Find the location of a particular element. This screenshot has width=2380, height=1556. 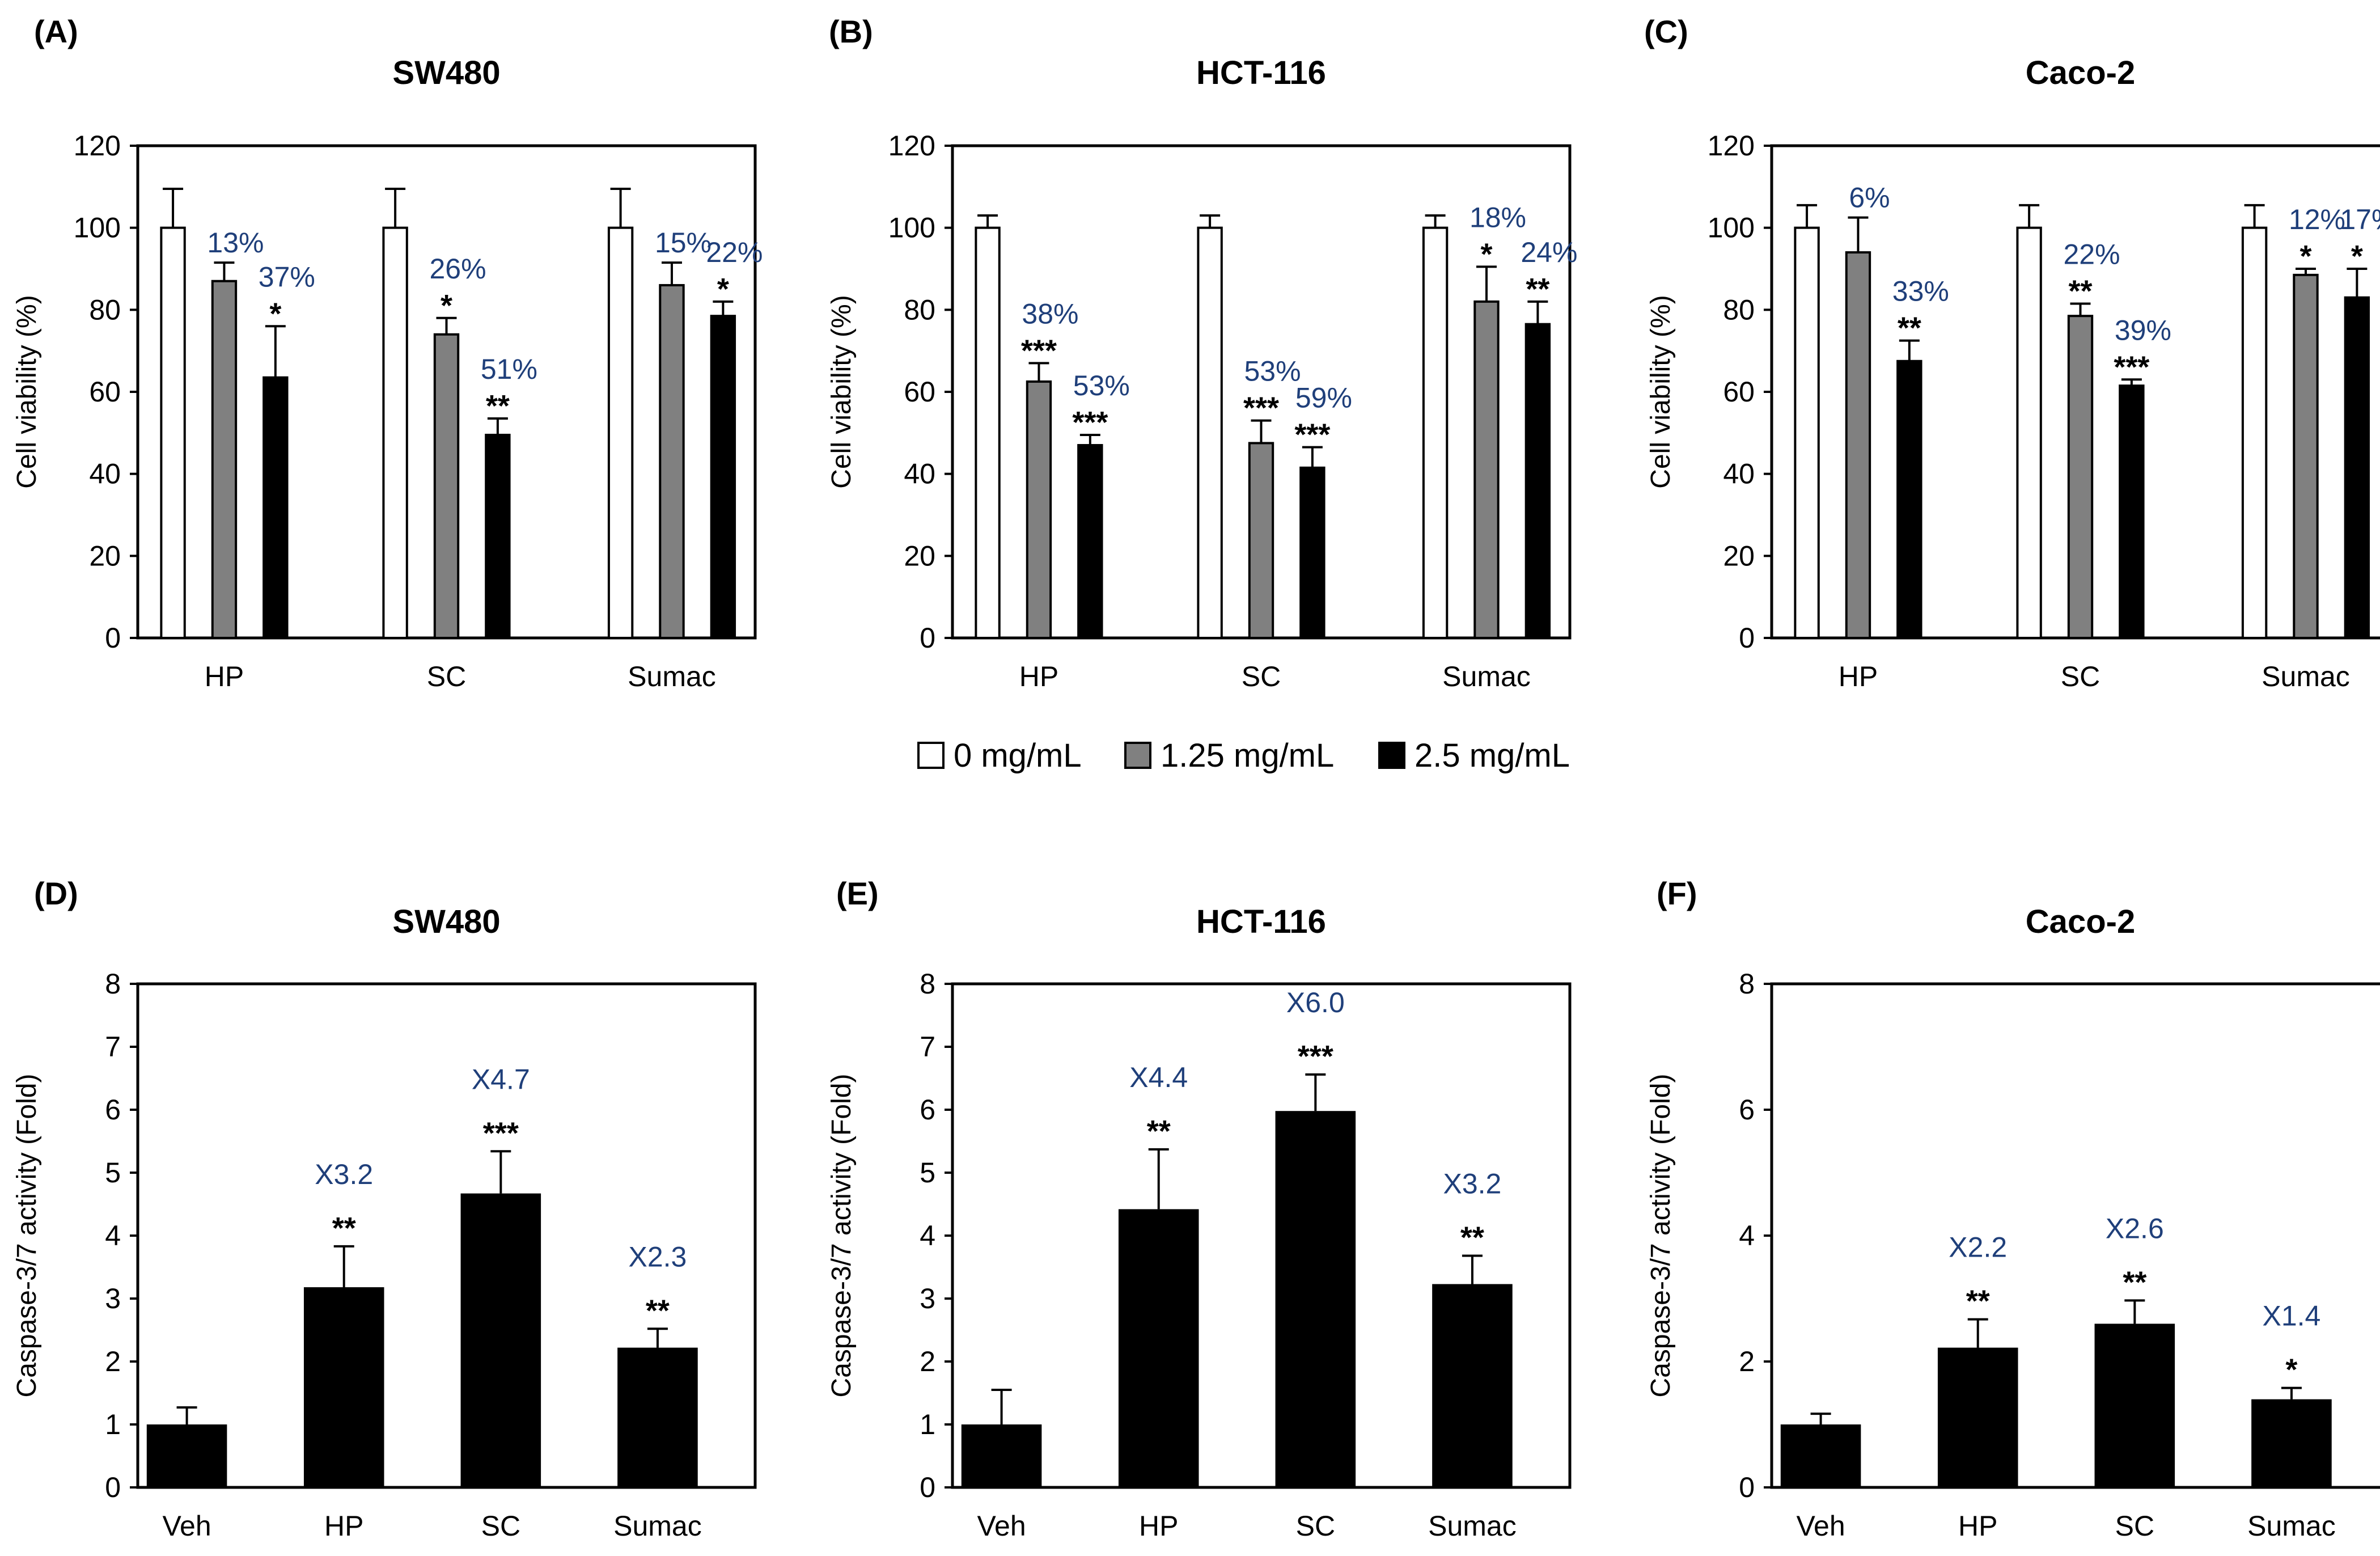

y-tick-label: 20 is located at coordinates (920, 556).